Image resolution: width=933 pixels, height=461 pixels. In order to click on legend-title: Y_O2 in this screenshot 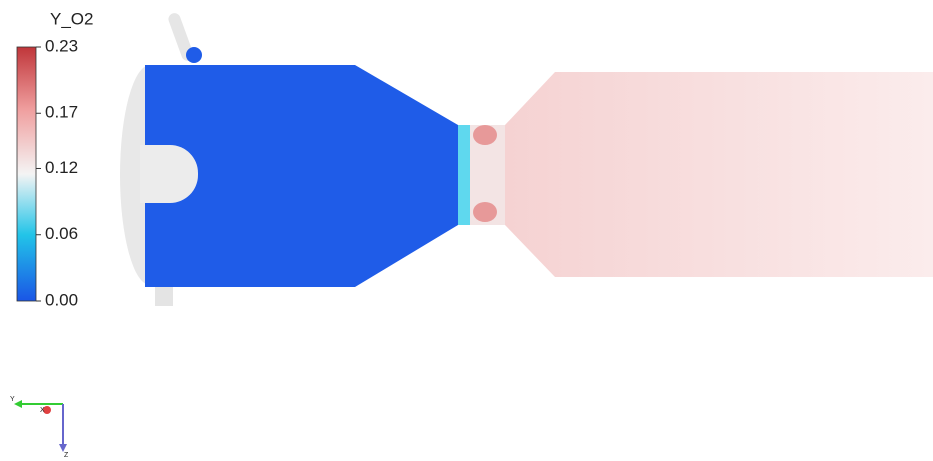, I will do `click(71, 18)`.